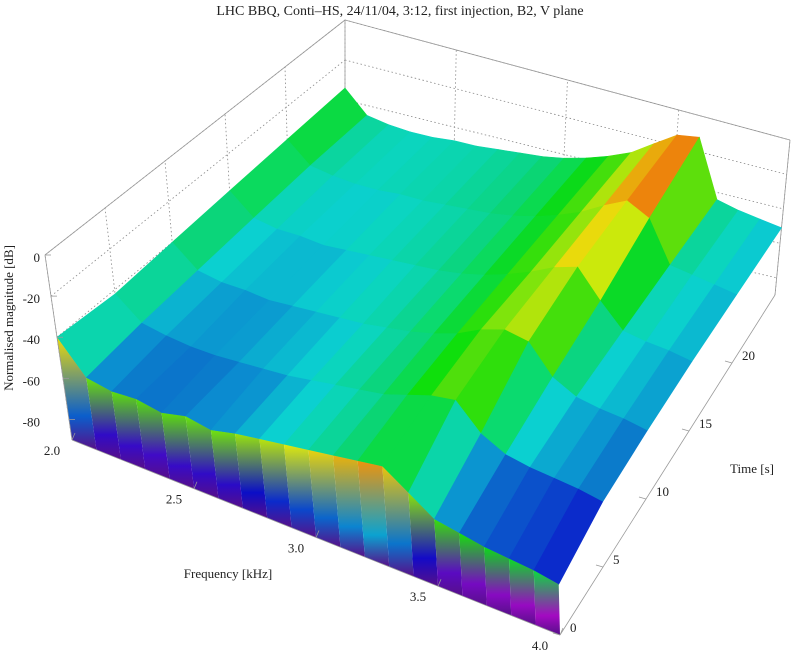 The image size is (800, 652). What do you see at coordinates (31, 339) in the screenshot?
I see `z-tick-label: -40` at bounding box center [31, 339].